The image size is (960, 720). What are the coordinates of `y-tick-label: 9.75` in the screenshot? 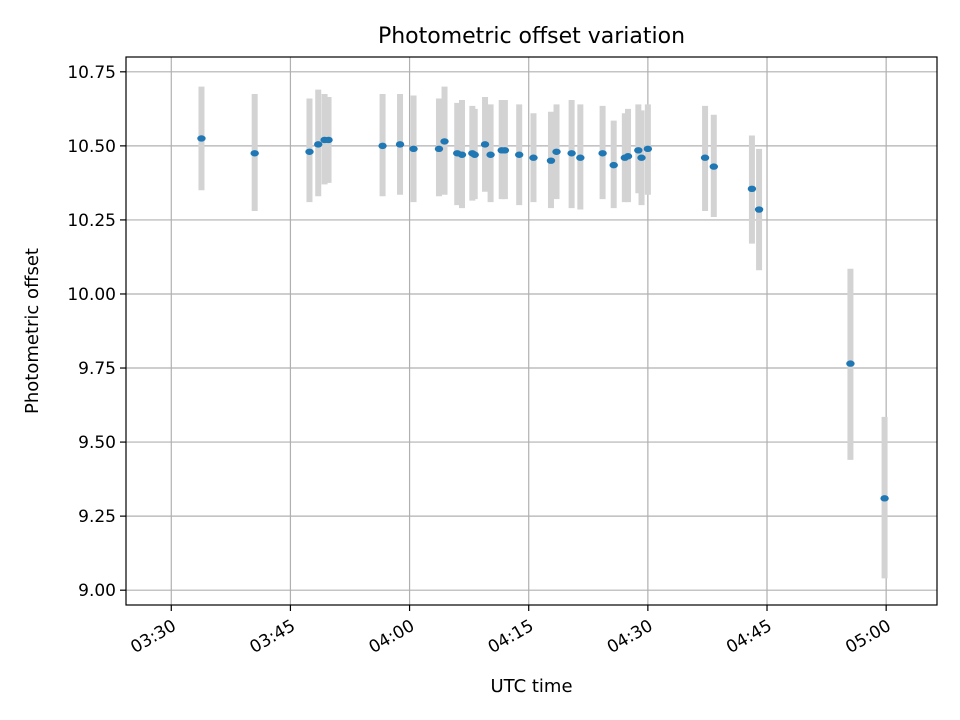 It's located at (97, 369).